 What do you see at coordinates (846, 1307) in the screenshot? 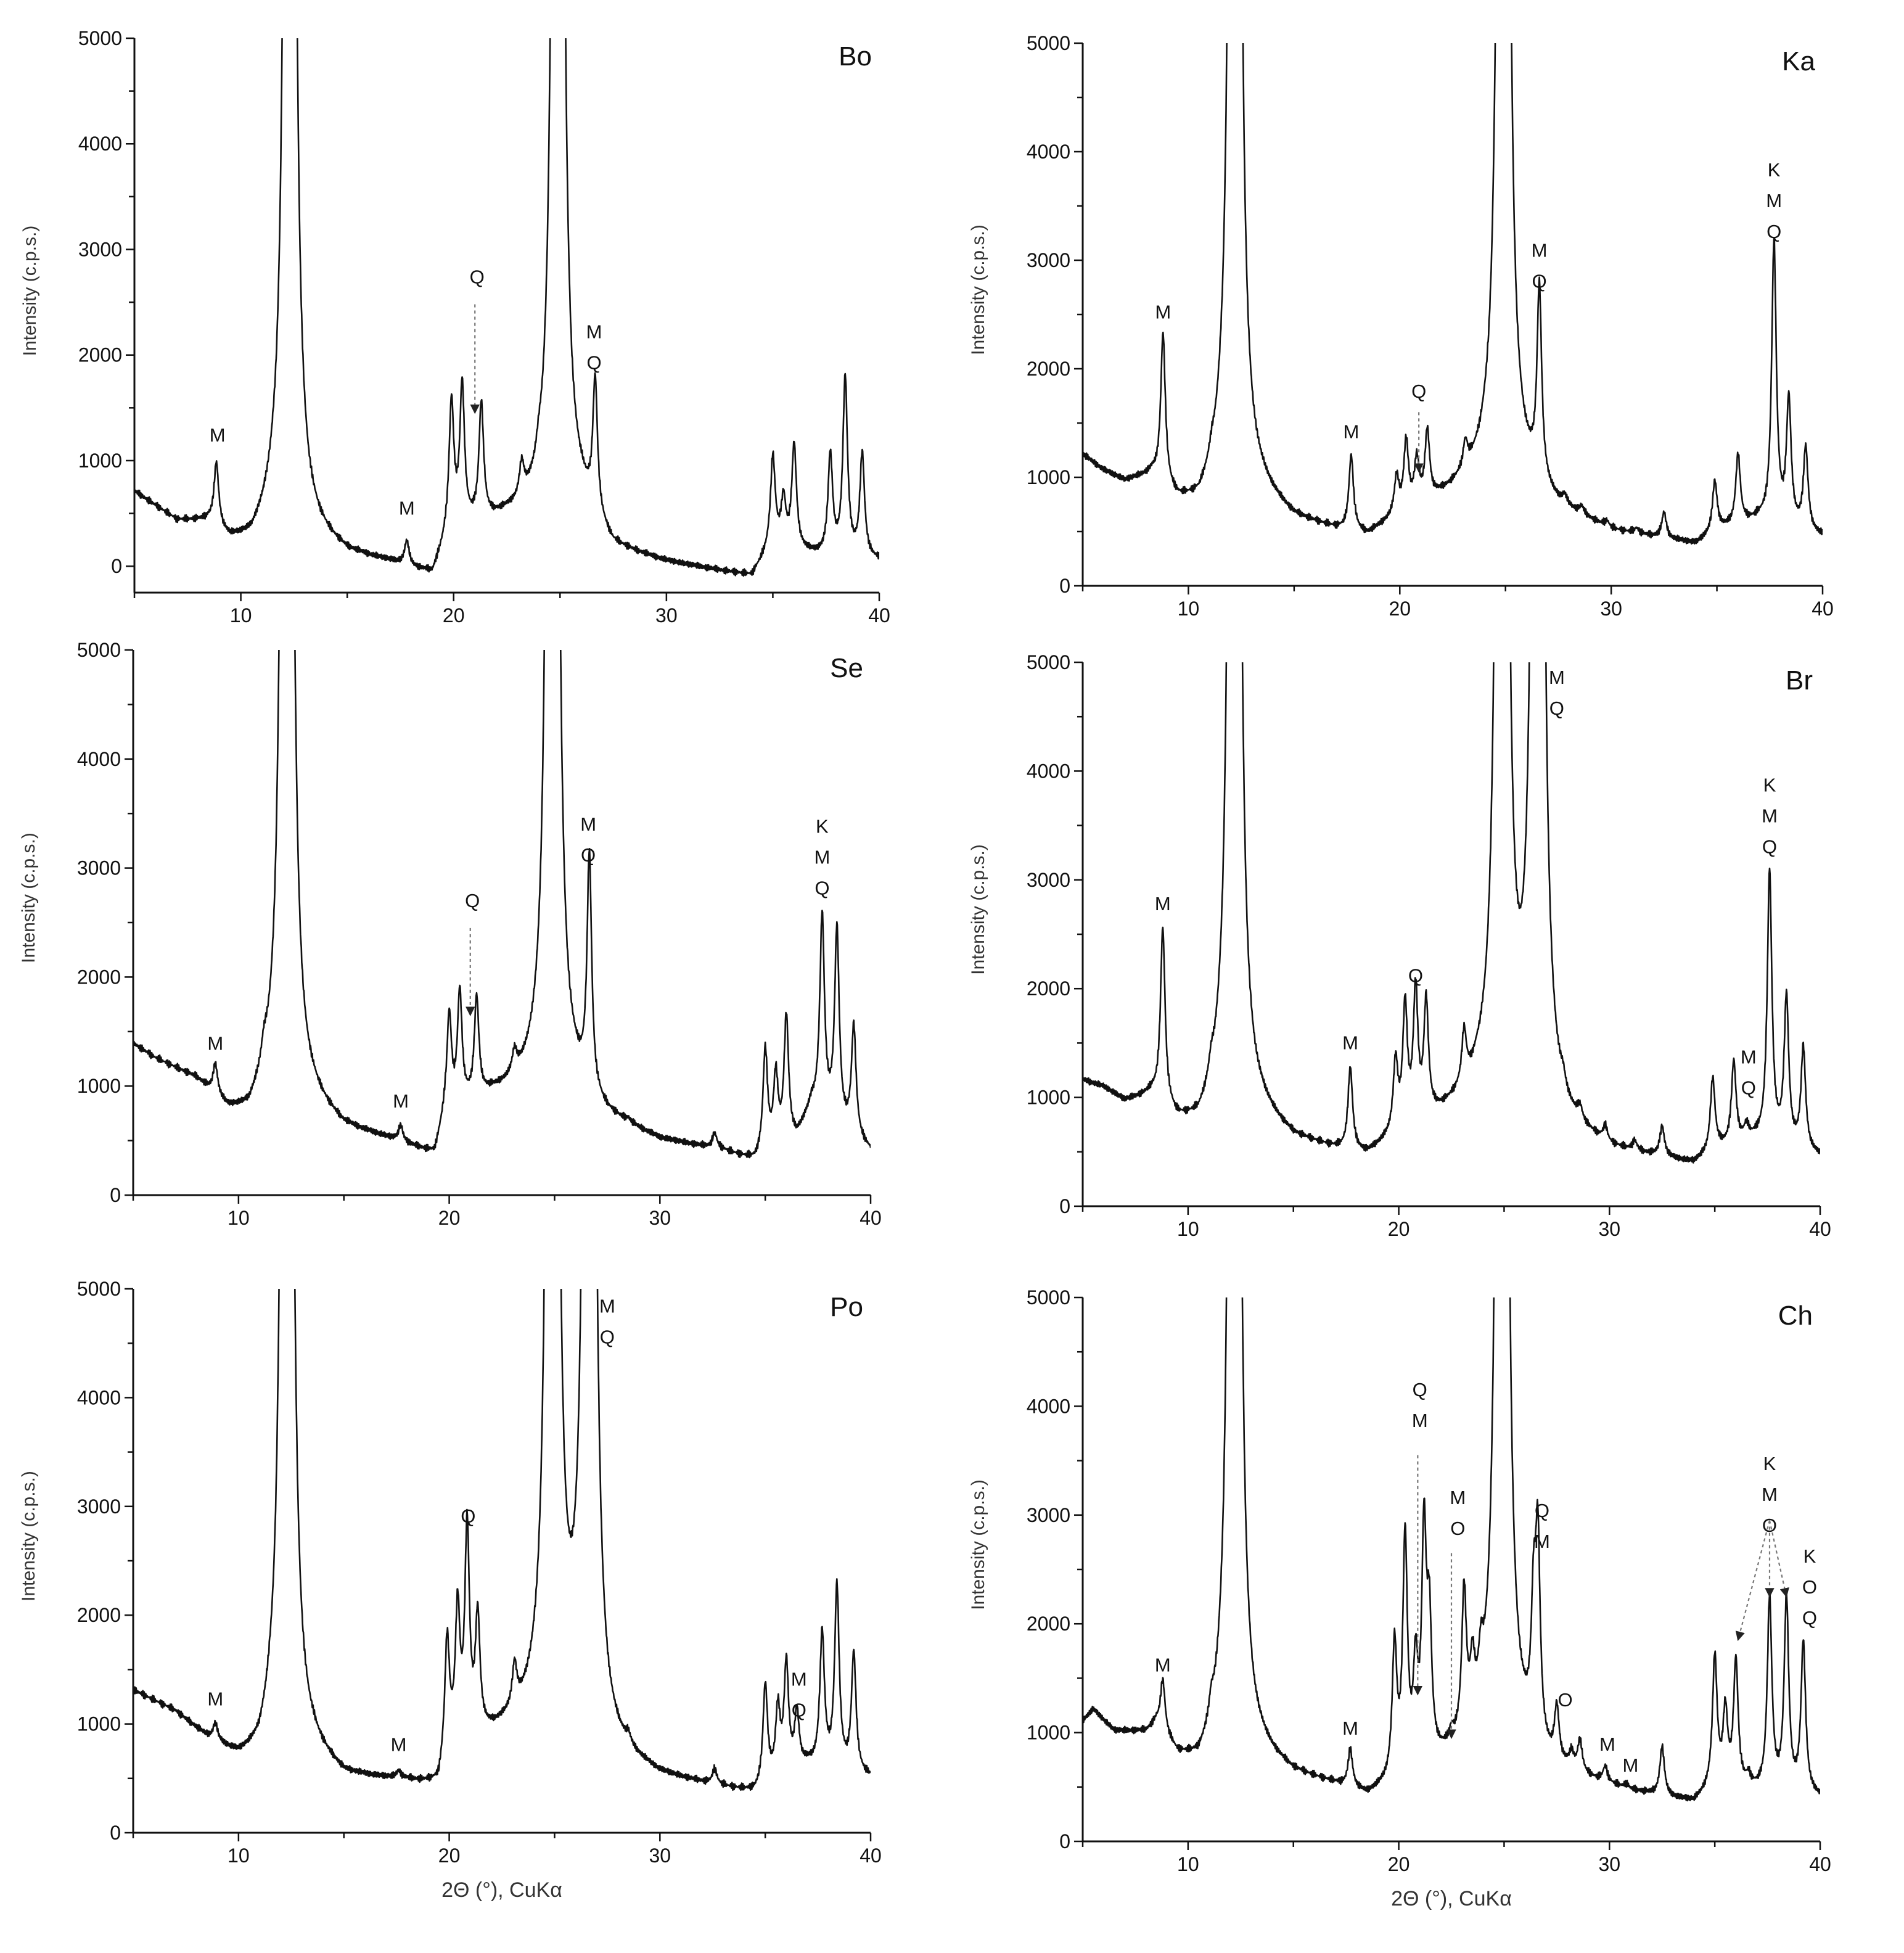
I see `panel-title: Po` at bounding box center [846, 1307].